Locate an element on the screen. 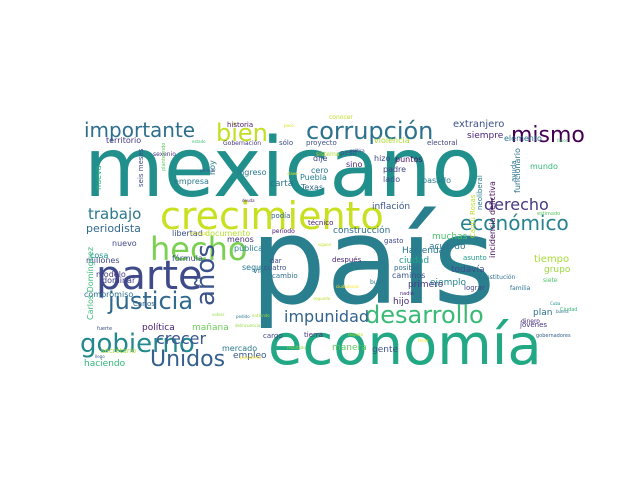 Image resolution: width=640 pixels, height=480 pixels. word-compromiso: compromiso is located at coordinates (108, 294).